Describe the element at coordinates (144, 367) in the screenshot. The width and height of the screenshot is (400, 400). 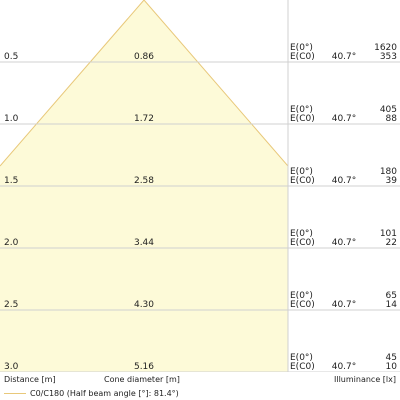
I see `cone-diameter-label: 5.16` at that location.